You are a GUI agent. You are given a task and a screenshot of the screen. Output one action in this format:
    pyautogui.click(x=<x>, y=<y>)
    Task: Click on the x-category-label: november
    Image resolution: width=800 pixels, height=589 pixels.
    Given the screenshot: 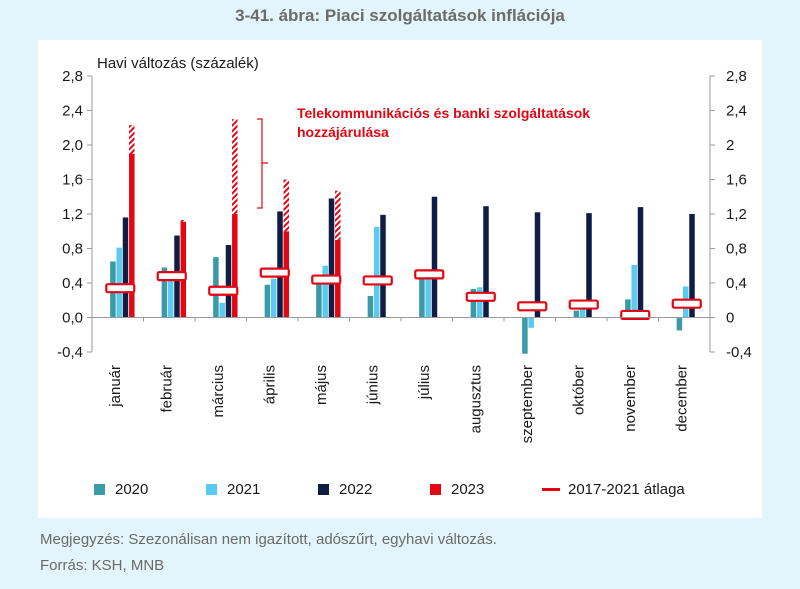 What is the action you would take?
    pyautogui.click(x=630, y=398)
    